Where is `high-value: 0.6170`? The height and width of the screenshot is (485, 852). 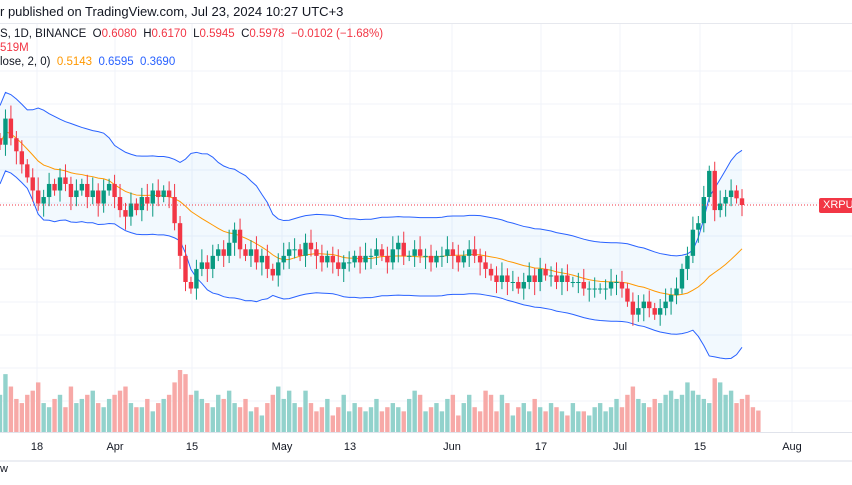 high-value: 0.6170 is located at coordinates (169, 34).